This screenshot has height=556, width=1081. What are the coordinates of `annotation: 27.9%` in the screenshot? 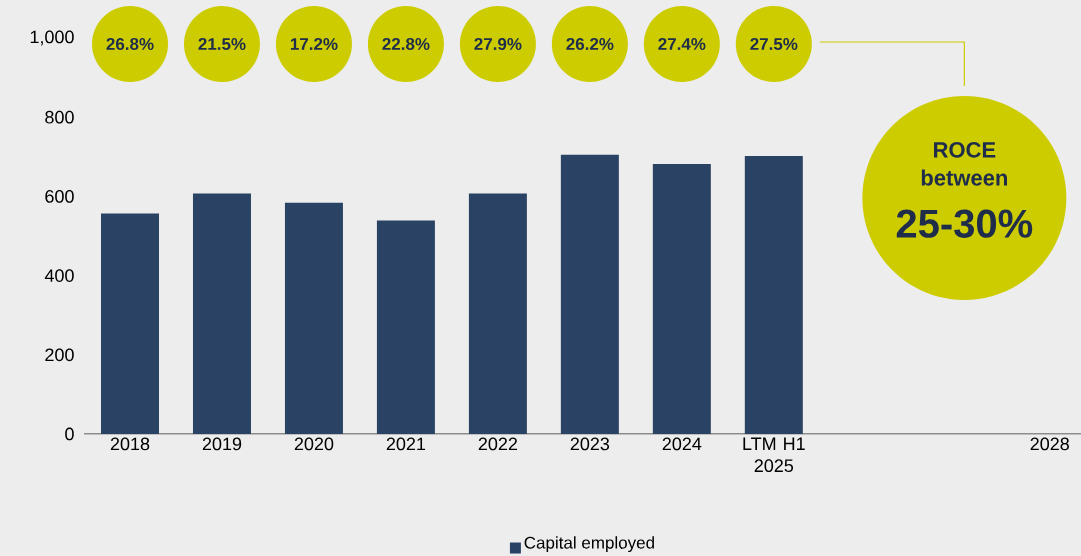 It's located at (498, 44).